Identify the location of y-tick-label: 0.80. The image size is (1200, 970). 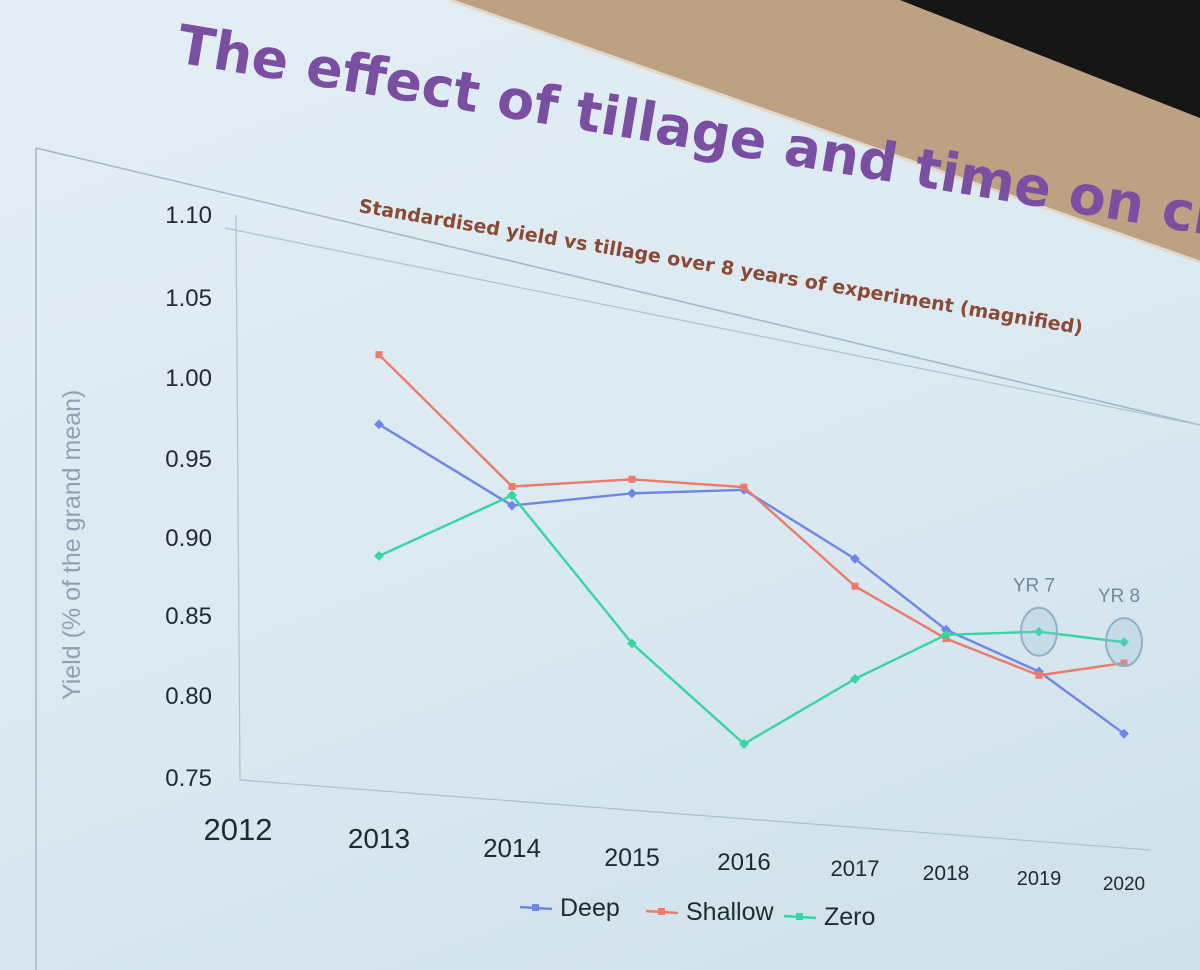
(188, 696).